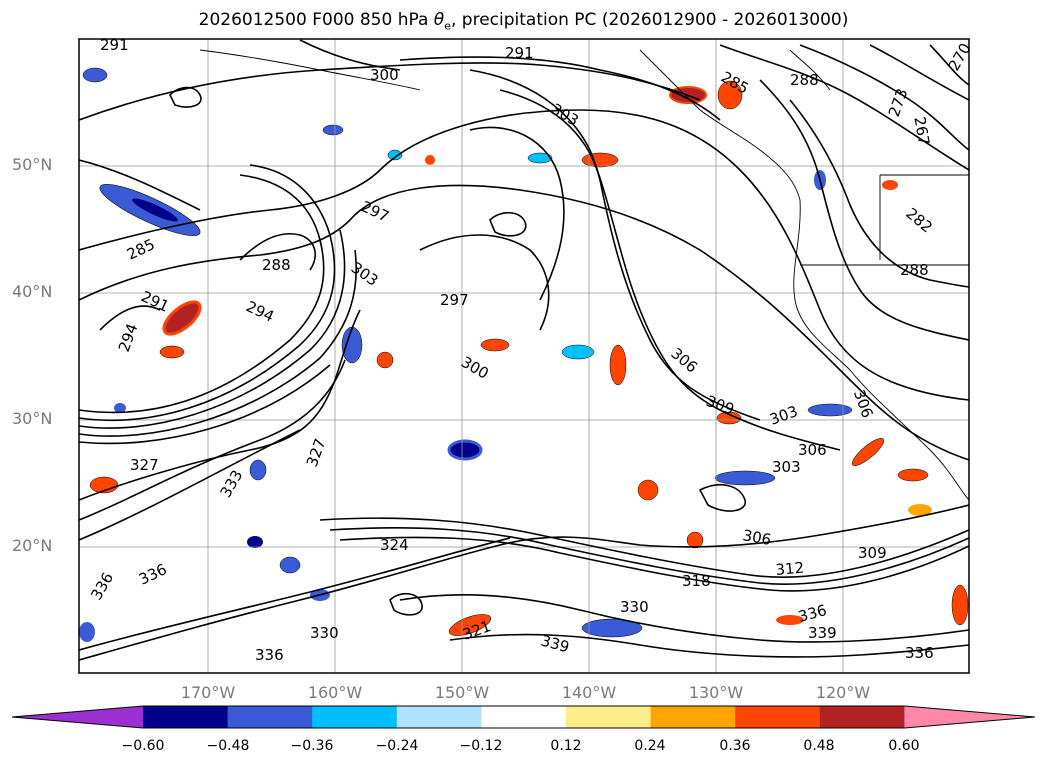  Describe the element at coordinates (312, 746) in the screenshot. I see `colorbar-tick-label: −0.36` at that location.